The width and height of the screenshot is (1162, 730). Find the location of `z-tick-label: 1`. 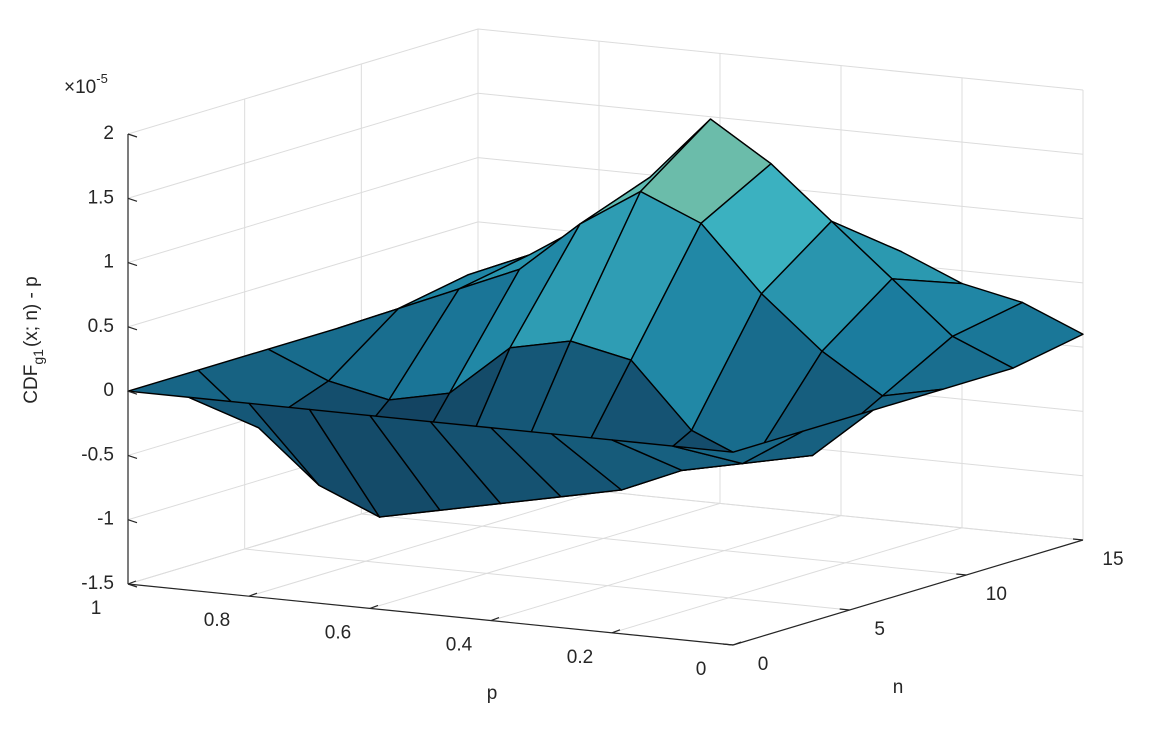

z-tick-label: 1 is located at coordinates (108, 262).